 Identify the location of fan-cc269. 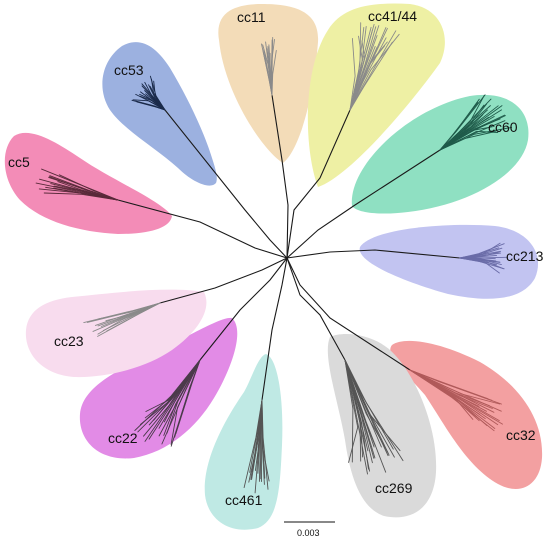
(374, 417).